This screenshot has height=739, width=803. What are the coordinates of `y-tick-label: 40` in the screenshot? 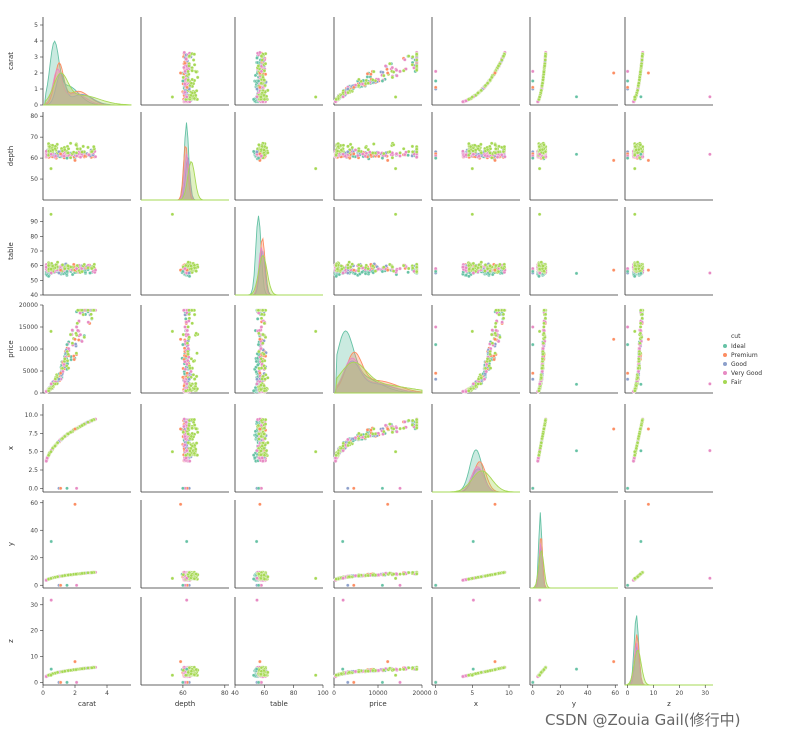 It's located at (34, 295).